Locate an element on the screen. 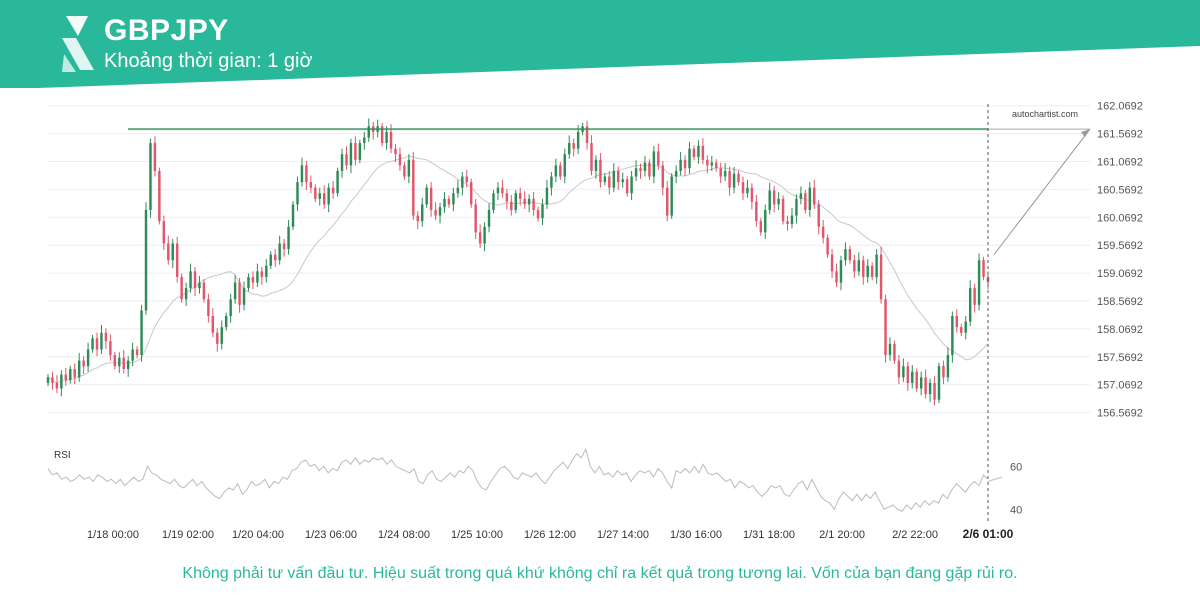 The width and height of the screenshot is (1200, 600). rsi-tail is located at coordinates (995, 479).